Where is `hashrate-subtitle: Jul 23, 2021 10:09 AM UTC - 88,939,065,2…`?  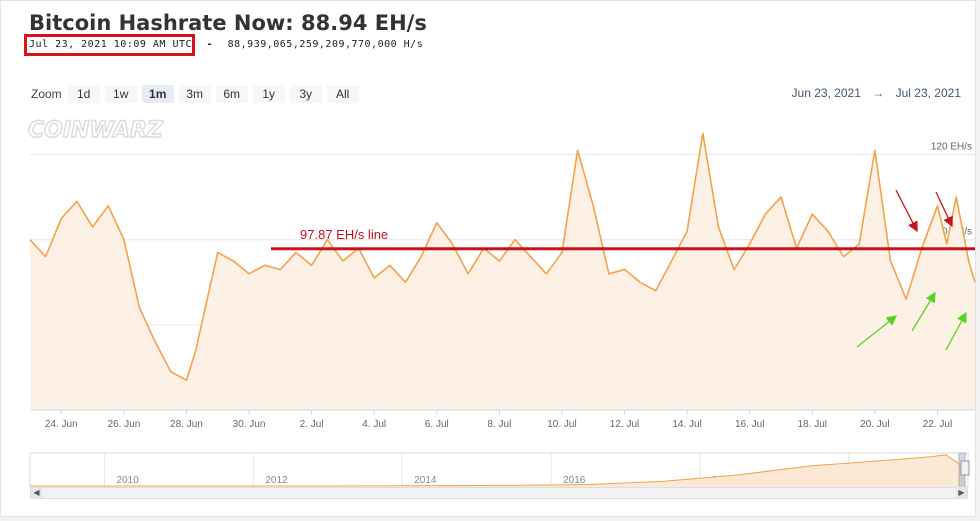
hashrate-subtitle: Jul 23, 2021 10:09 AM UTC - 88,939,065,2… is located at coordinates (226, 44).